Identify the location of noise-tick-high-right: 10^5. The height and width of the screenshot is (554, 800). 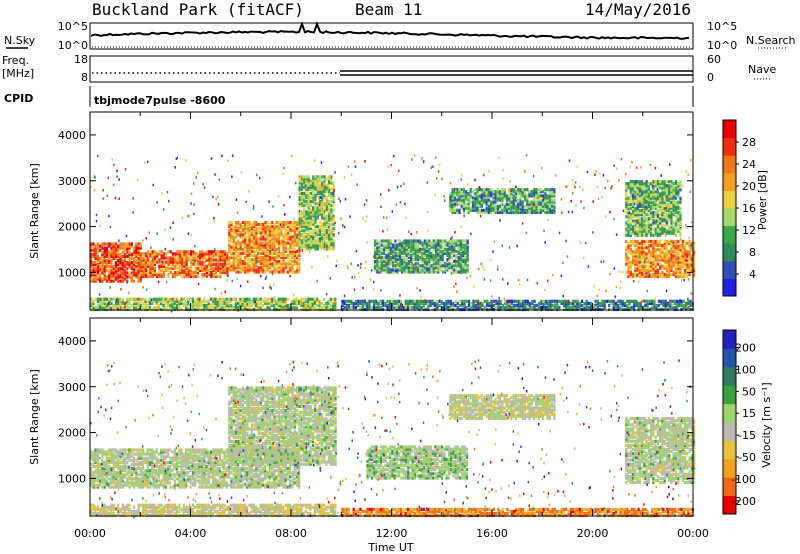
(722, 26).